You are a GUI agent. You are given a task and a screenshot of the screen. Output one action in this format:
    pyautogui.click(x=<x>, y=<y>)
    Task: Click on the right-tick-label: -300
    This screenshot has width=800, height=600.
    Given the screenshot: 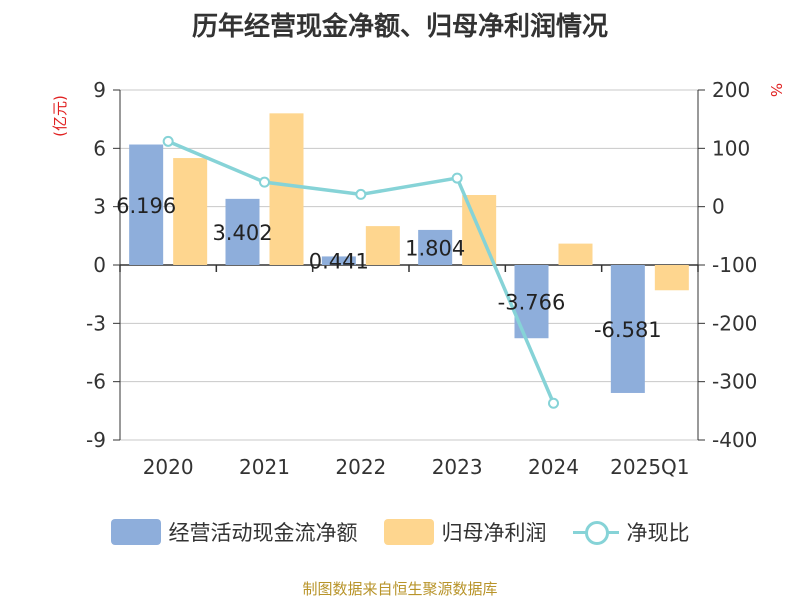 What is the action you would take?
    pyautogui.click(x=734, y=382)
    